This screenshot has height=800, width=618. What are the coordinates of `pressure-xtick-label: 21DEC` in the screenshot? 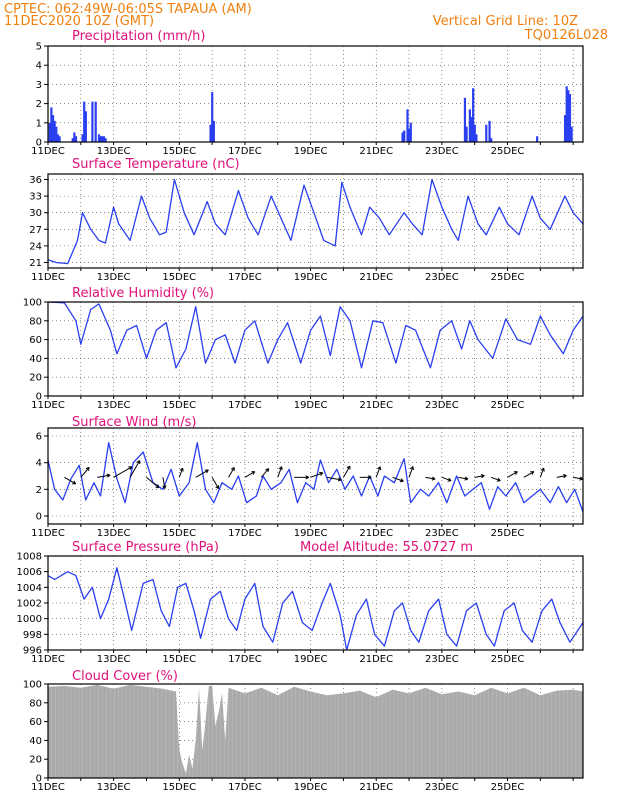 It's located at (376, 659).